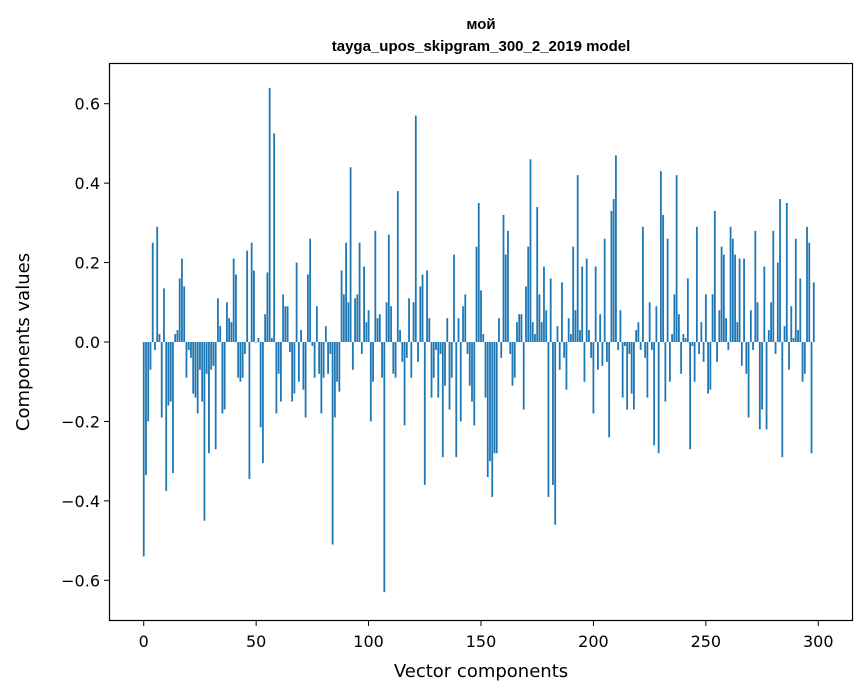 The image size is (867, 696). Describe the element at coordinates (706, 641) in the screenshot. I see `x-tick-label: 250` at that location.